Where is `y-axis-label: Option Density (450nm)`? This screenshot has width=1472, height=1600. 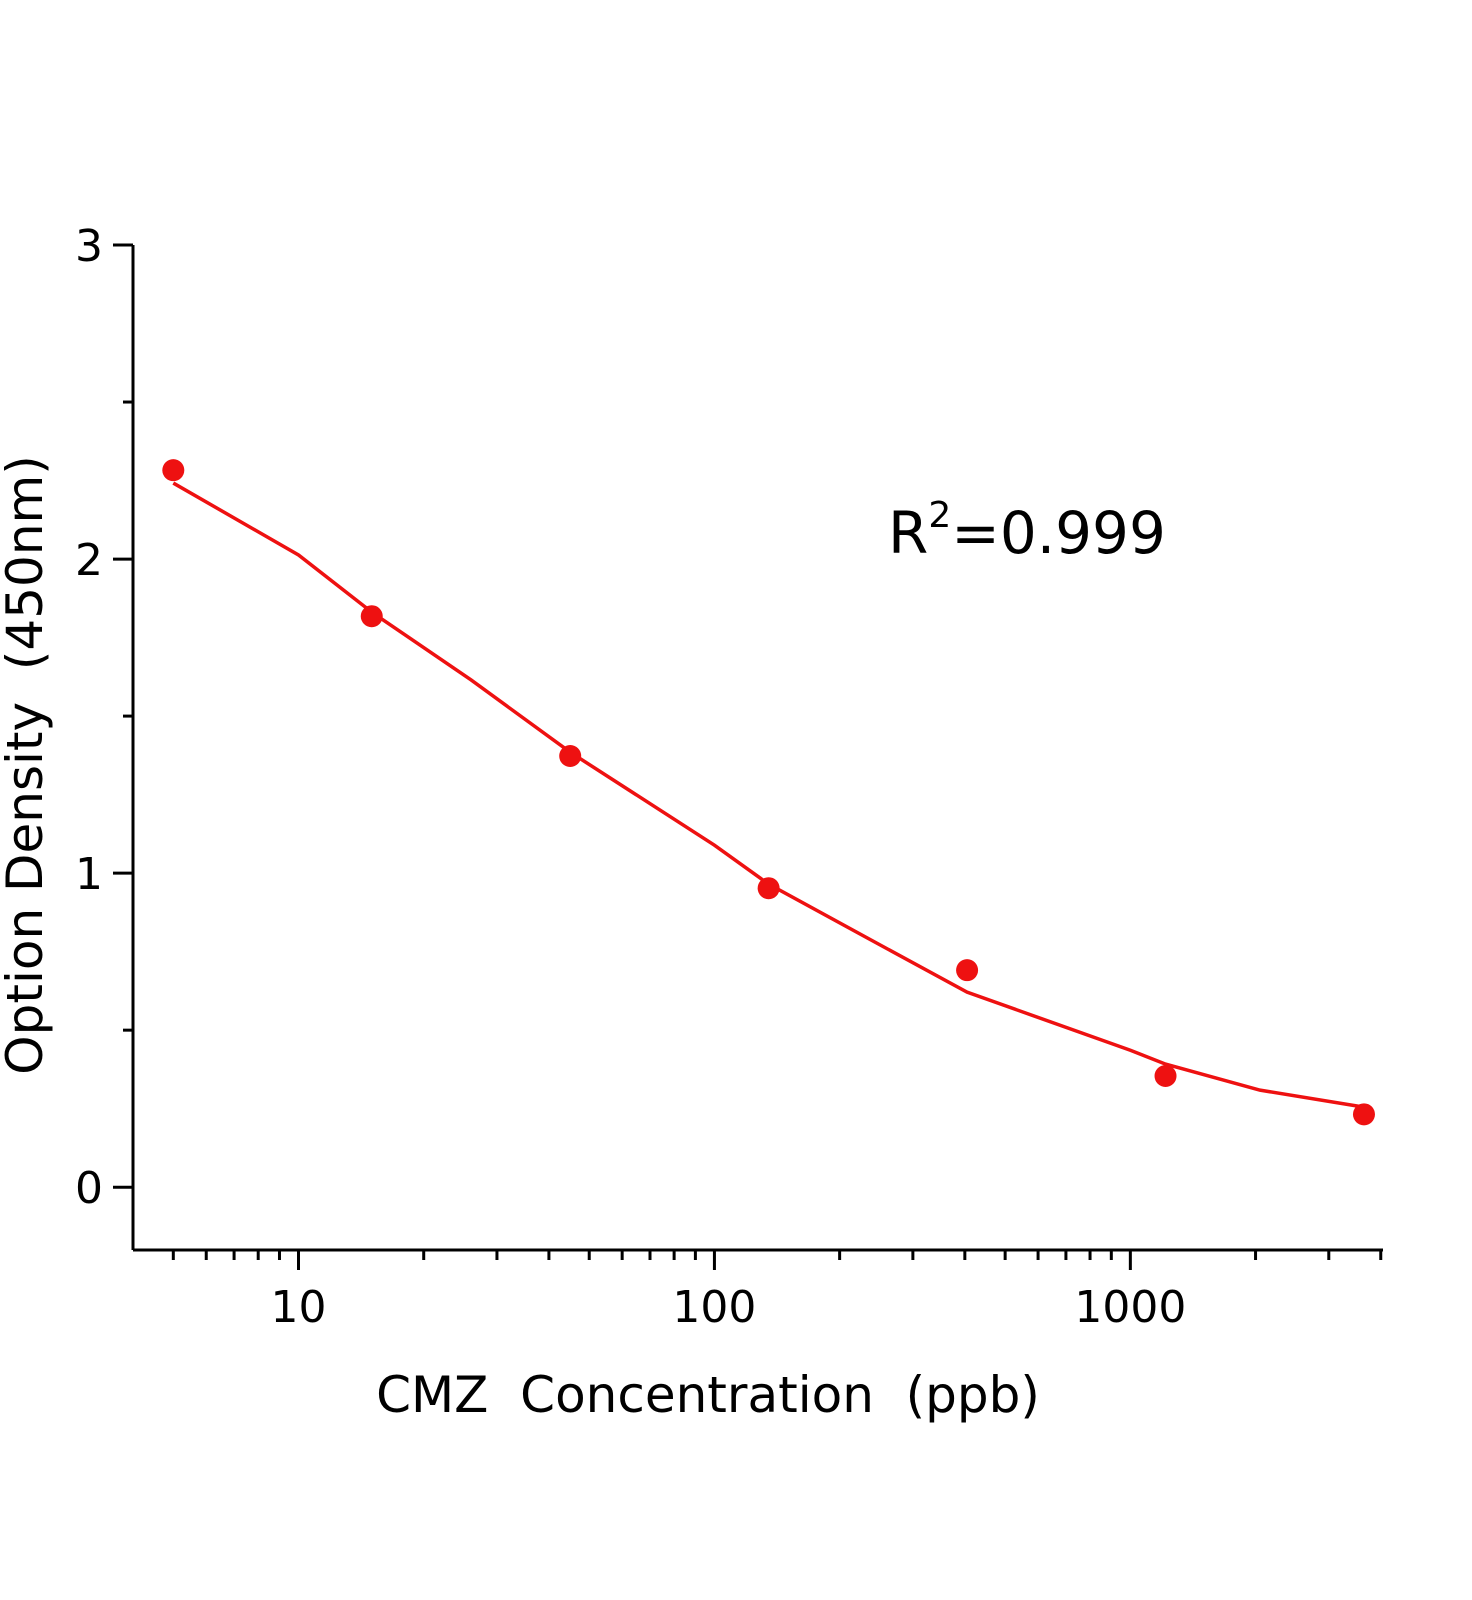
y-axis-label: Option Density (450nm) is located at coordinates (27, 764).